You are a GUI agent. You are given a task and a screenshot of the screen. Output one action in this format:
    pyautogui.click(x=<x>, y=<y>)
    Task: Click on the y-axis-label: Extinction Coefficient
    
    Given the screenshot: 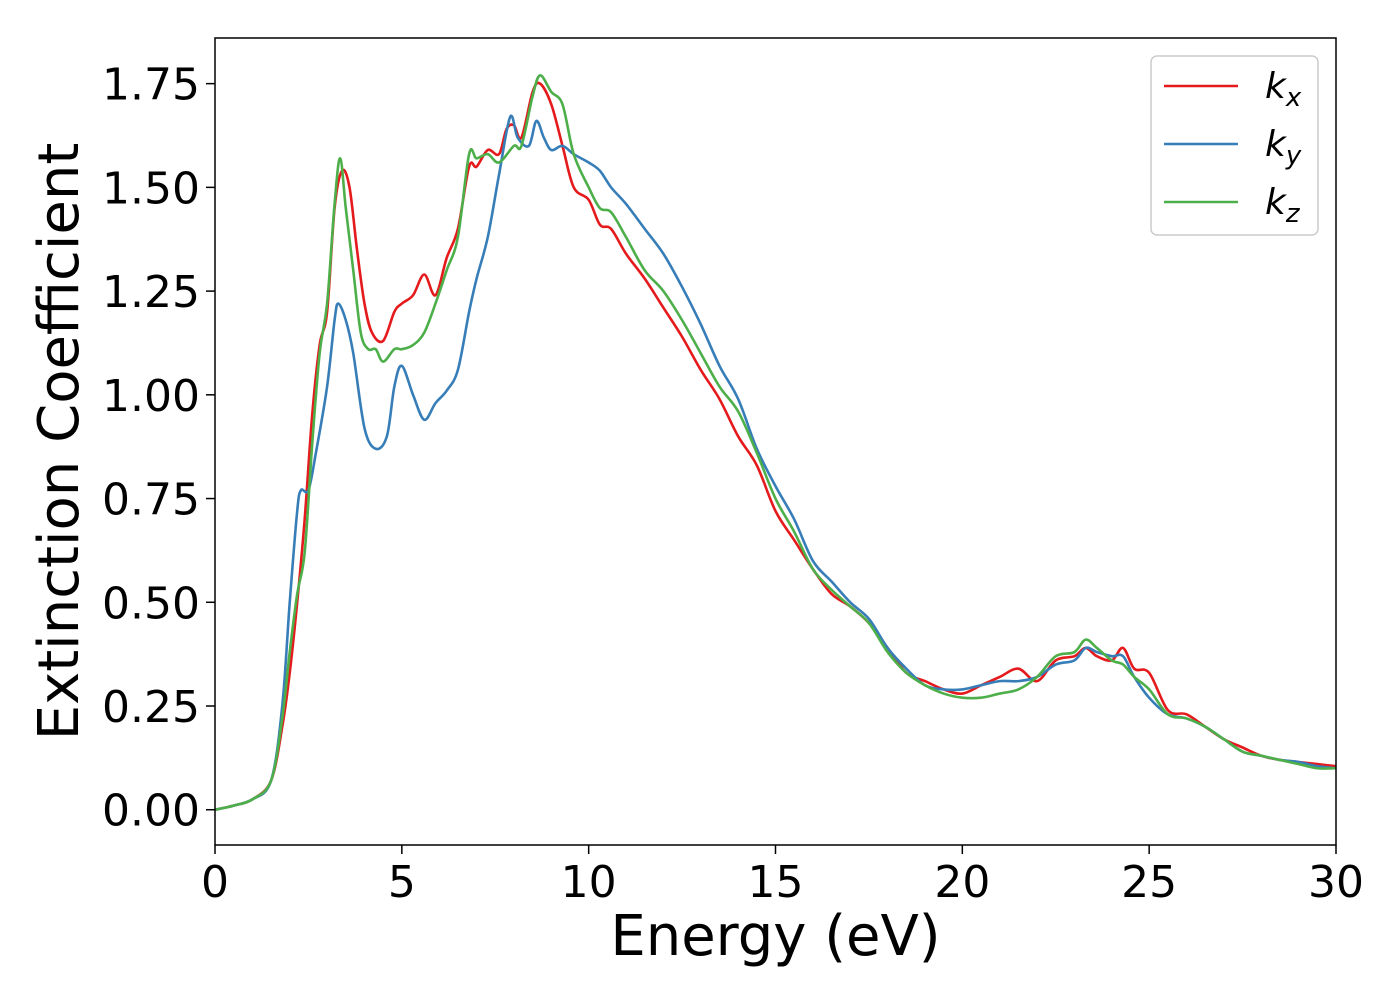 What is the action you would take?
    pyautogui.click(x=59, y=442)
    